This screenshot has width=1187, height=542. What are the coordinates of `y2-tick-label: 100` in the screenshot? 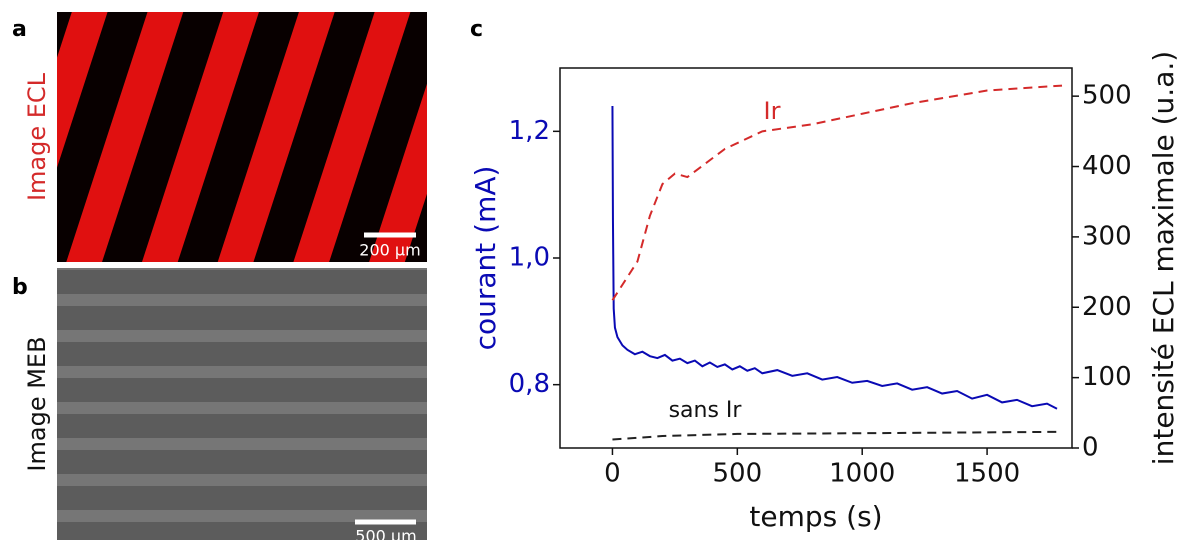 It's located at (1107, 377).